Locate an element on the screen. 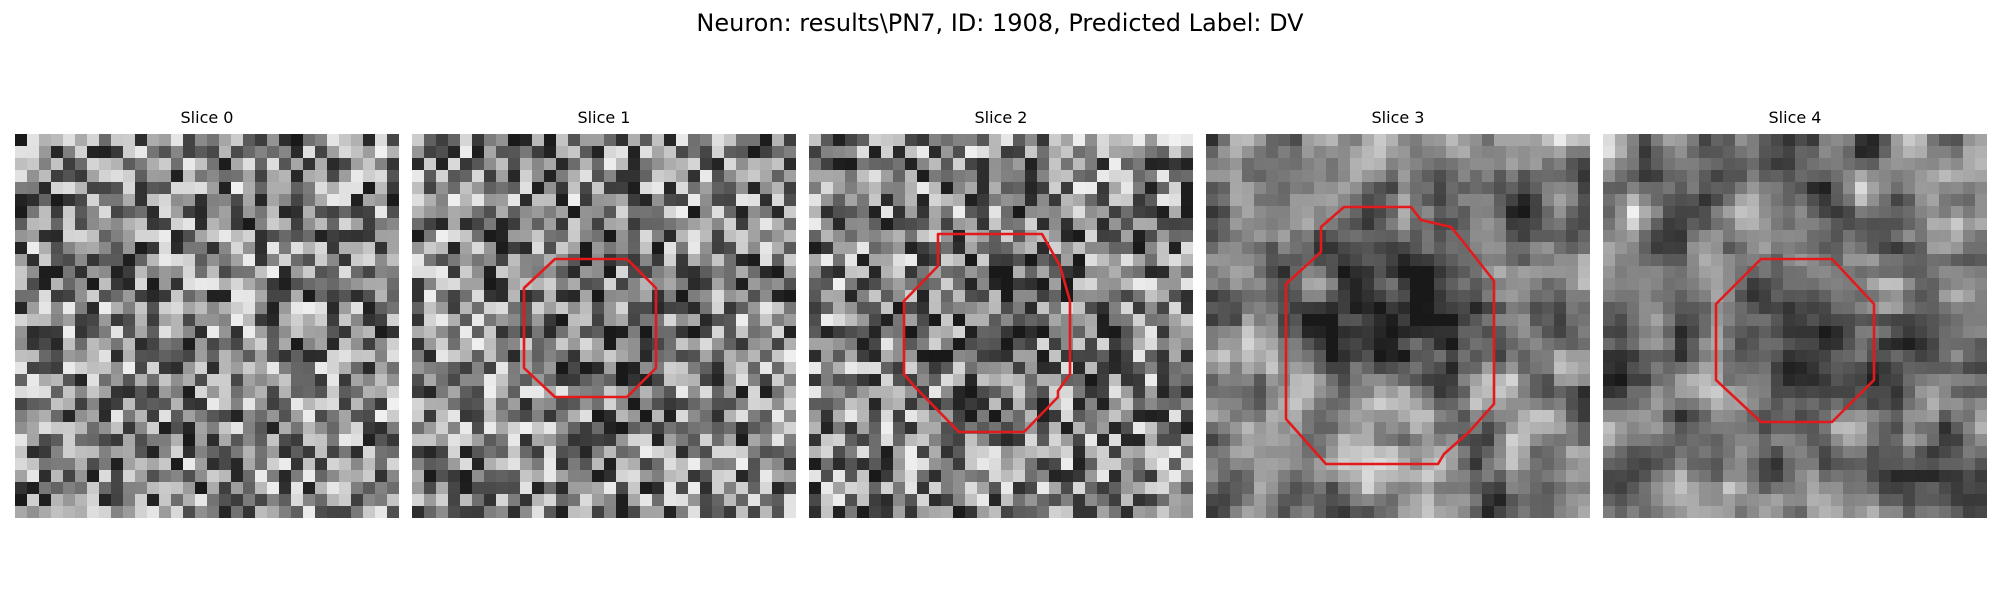  slice-panel-3: Slice 3 is located at coordinates (1398, 313).